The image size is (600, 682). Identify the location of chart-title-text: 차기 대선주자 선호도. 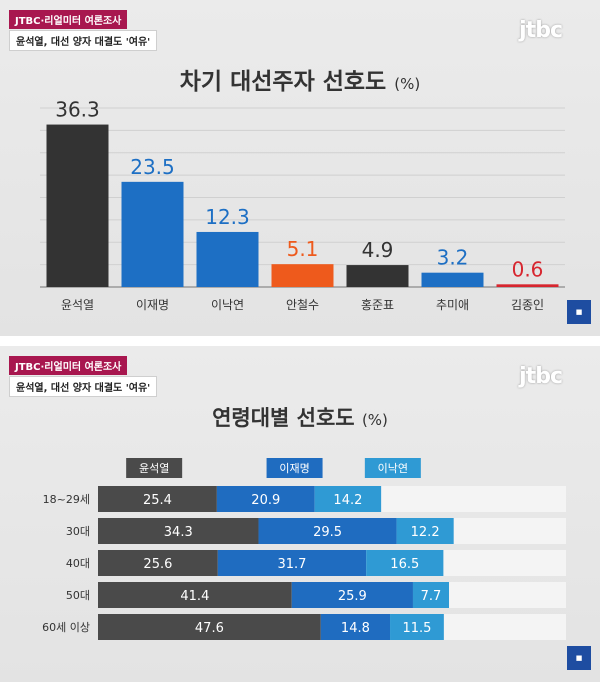
(283, 82).